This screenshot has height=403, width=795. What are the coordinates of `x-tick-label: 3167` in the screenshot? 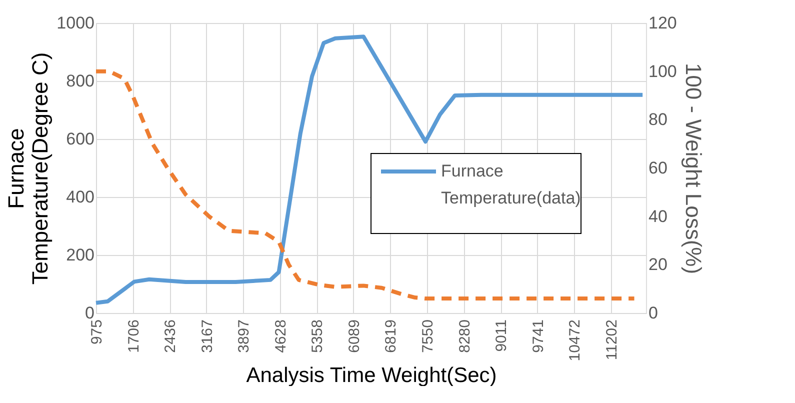 It's located at (207, 336).